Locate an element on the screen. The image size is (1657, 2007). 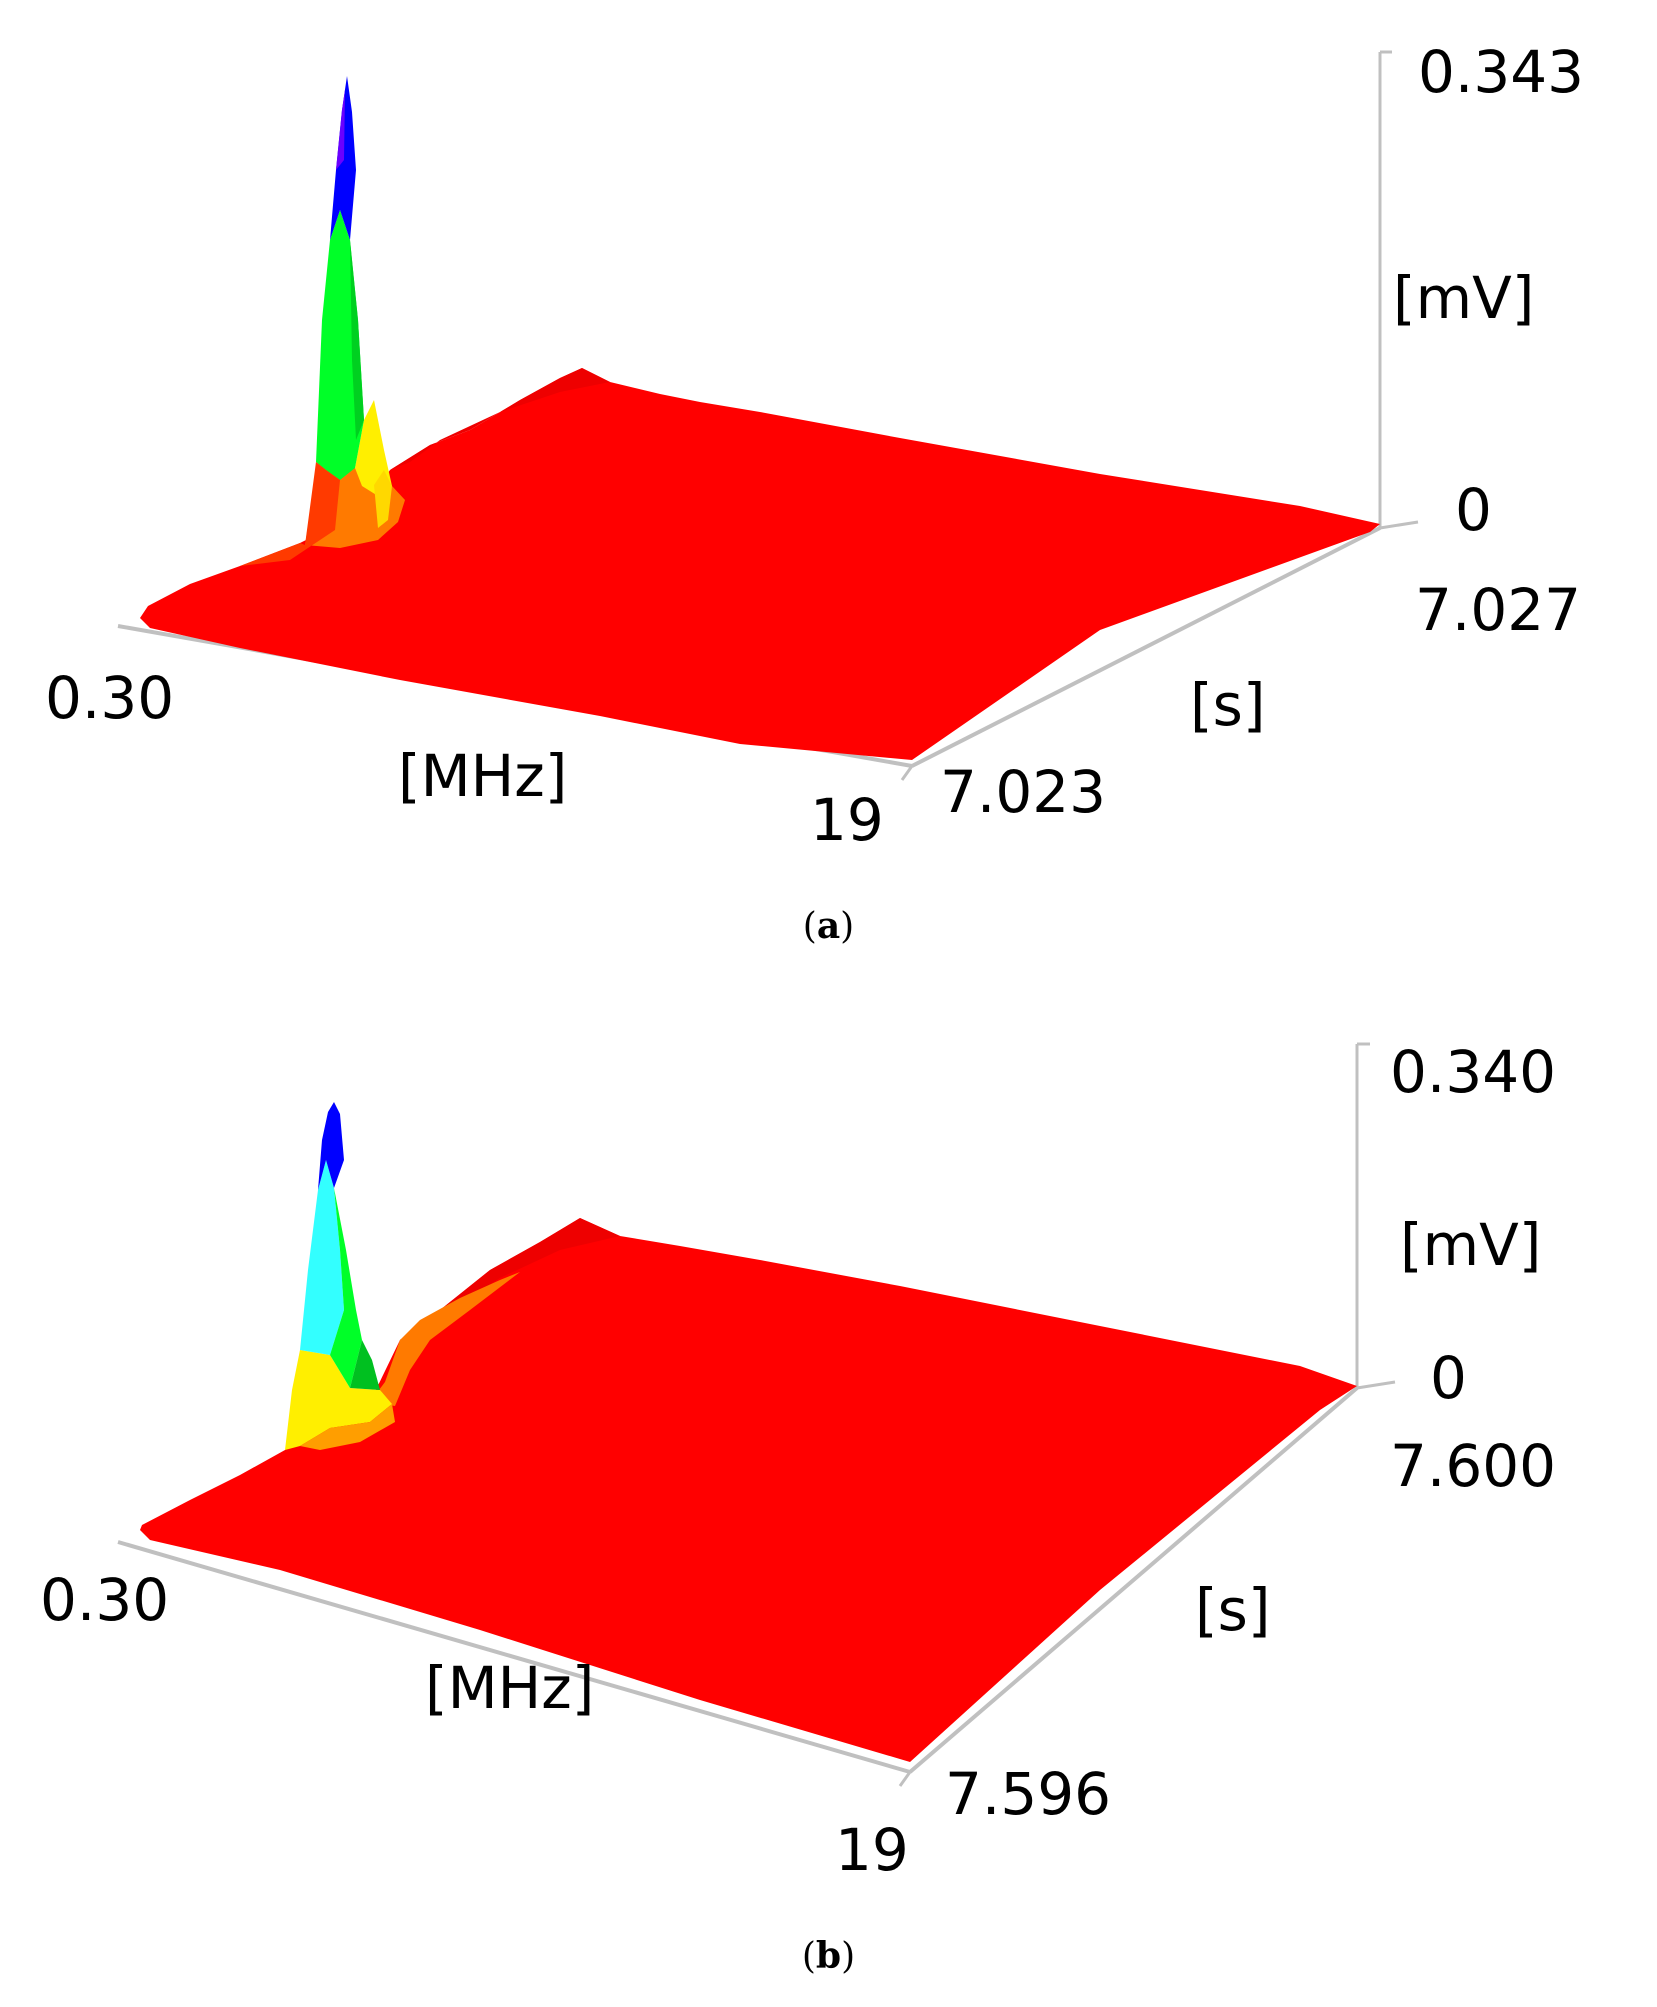
x-axis-line-b is located at coordinates (514, 1657).